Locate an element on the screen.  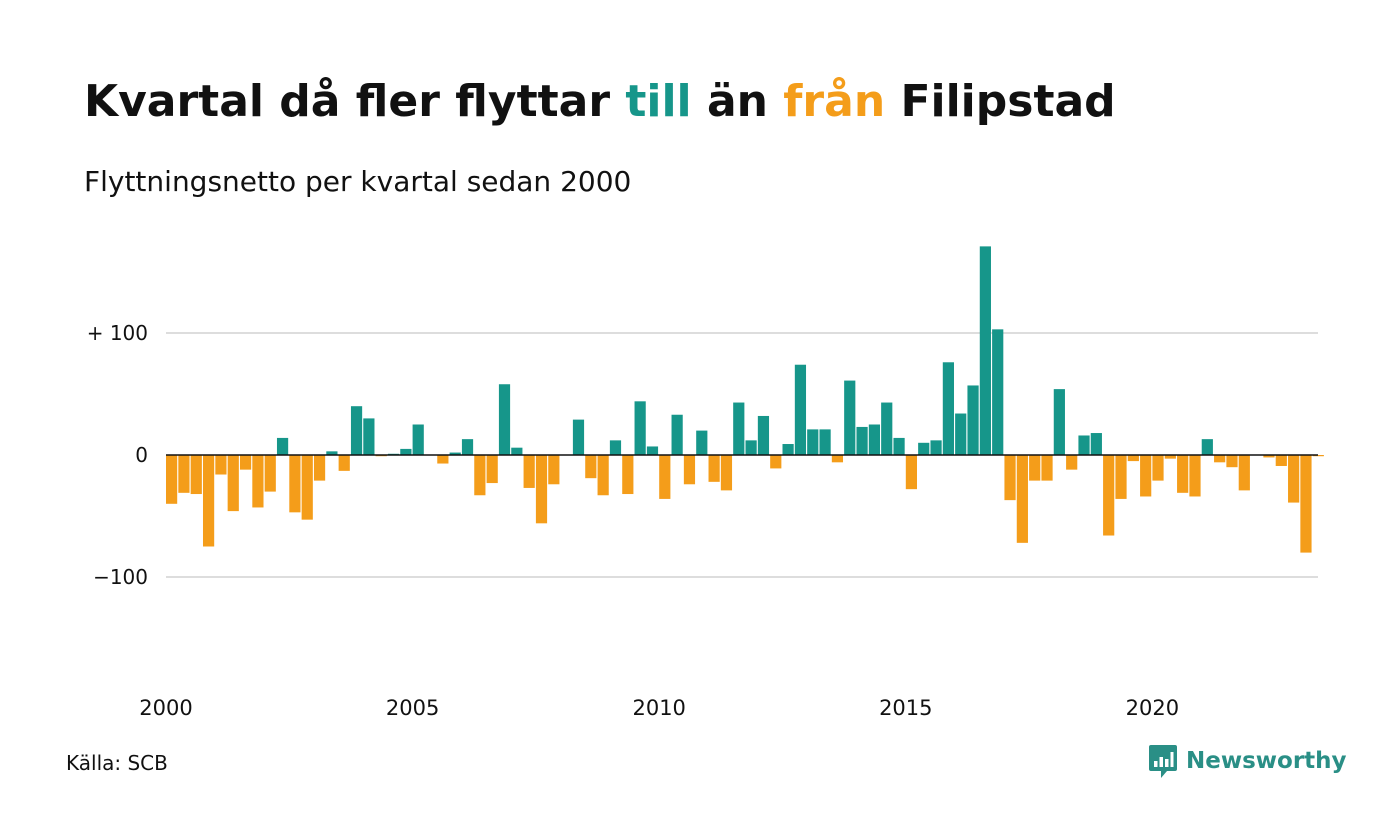
source-note: Källa: SCB is located at coordinates (117, 763).